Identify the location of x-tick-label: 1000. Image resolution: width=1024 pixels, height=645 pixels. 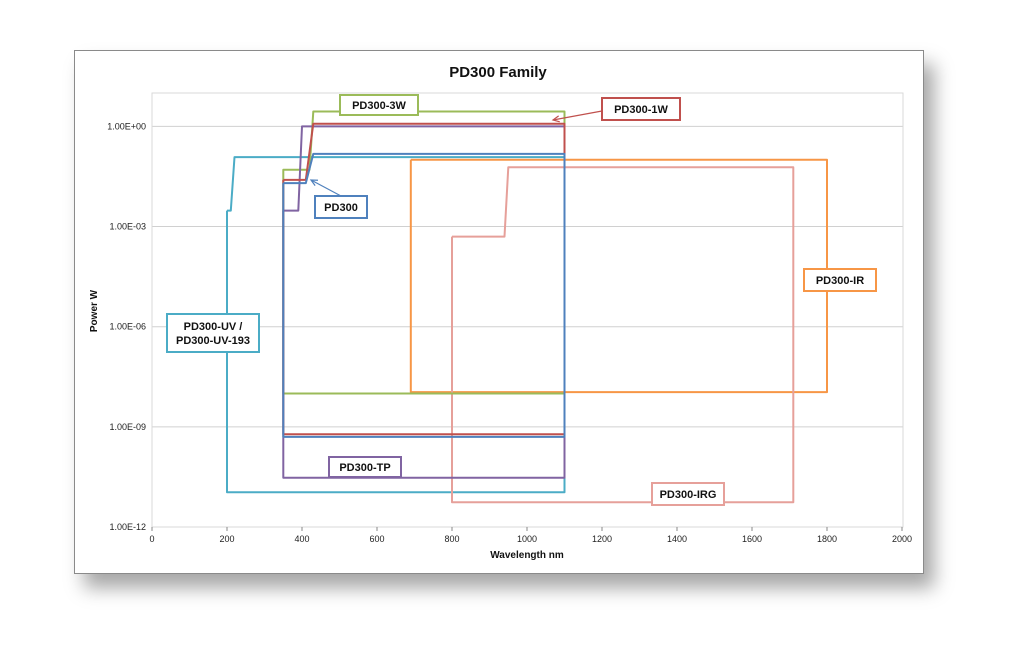
(527, 539).